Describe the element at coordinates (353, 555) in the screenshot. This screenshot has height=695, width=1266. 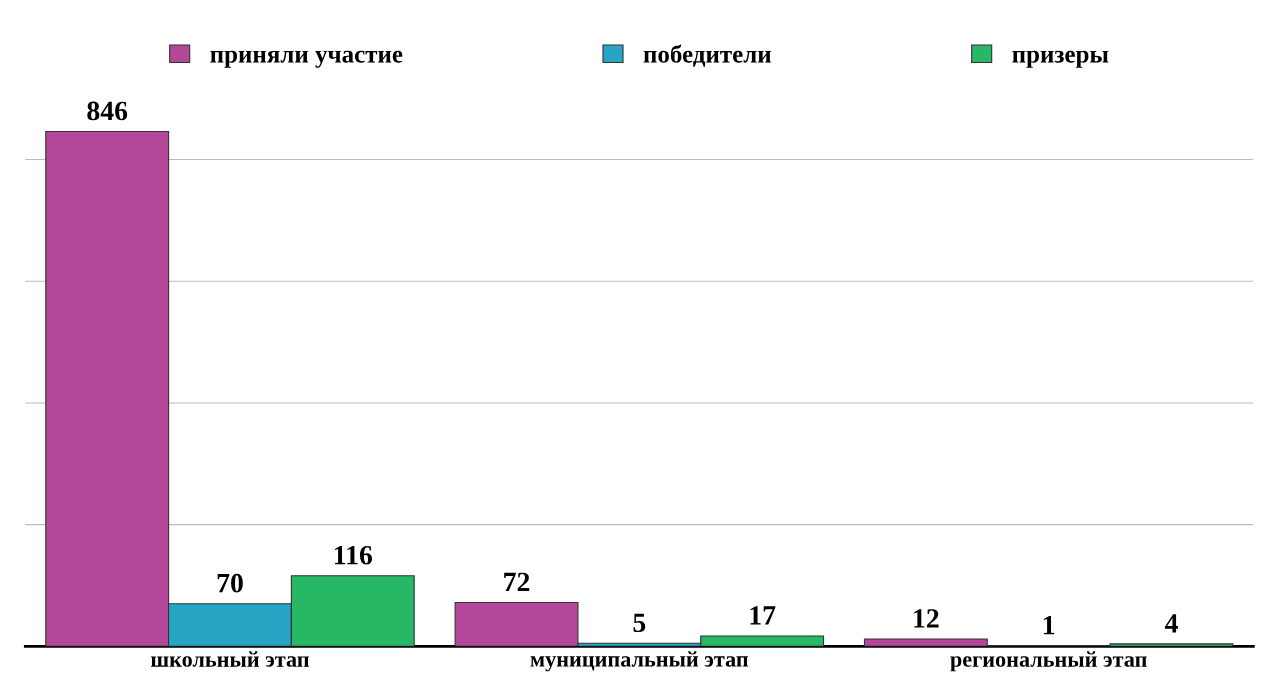
I see `data-label: 116` at that location.